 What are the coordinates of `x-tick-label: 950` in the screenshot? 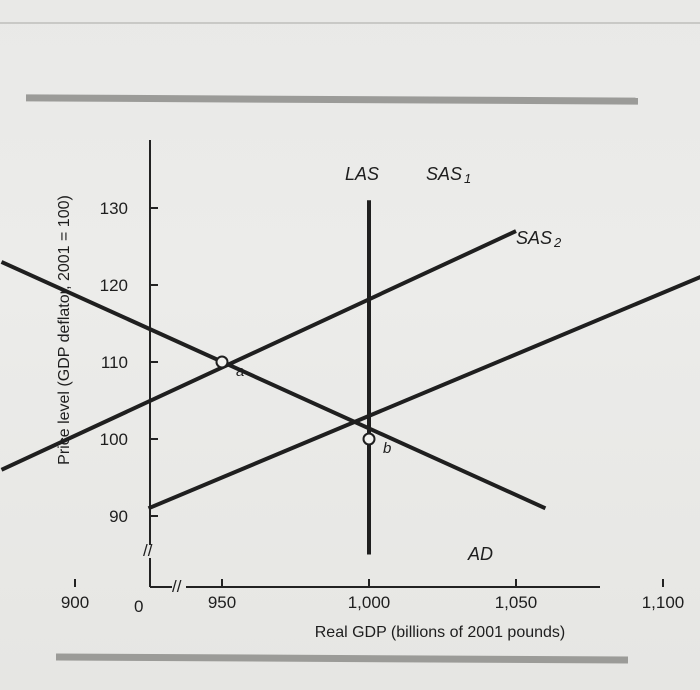 It's located at (222, 602).